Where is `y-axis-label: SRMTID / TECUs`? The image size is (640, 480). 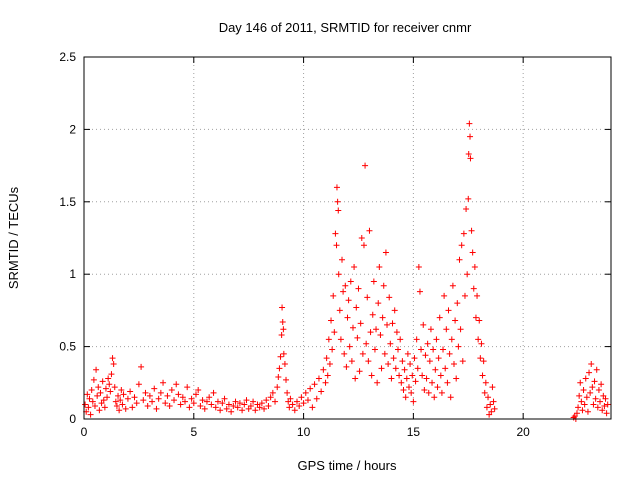
y-axis-label: SRMTID / TECUs is located at coordinates (13, 237).